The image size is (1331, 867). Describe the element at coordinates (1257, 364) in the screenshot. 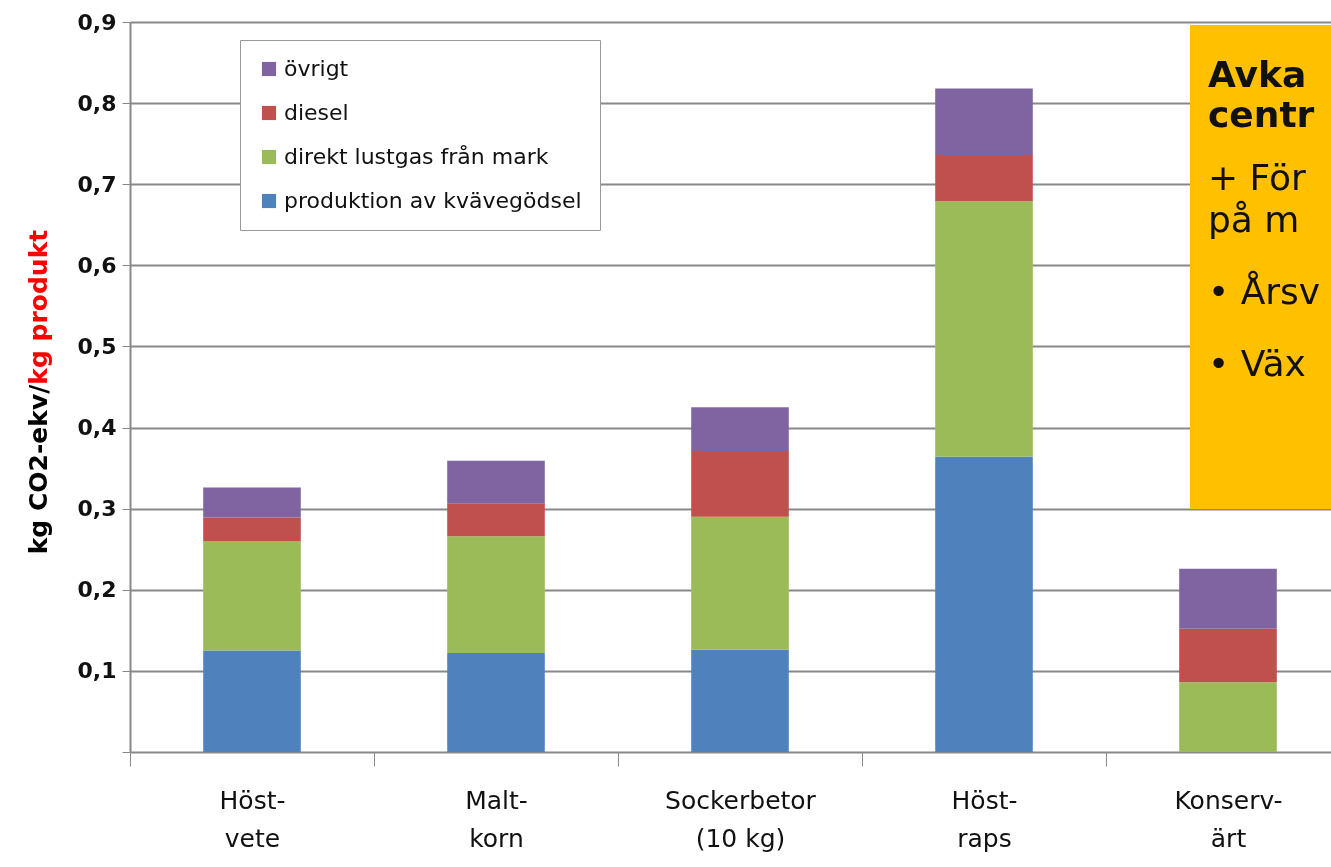

I see `annotation: • Väx` at that location.